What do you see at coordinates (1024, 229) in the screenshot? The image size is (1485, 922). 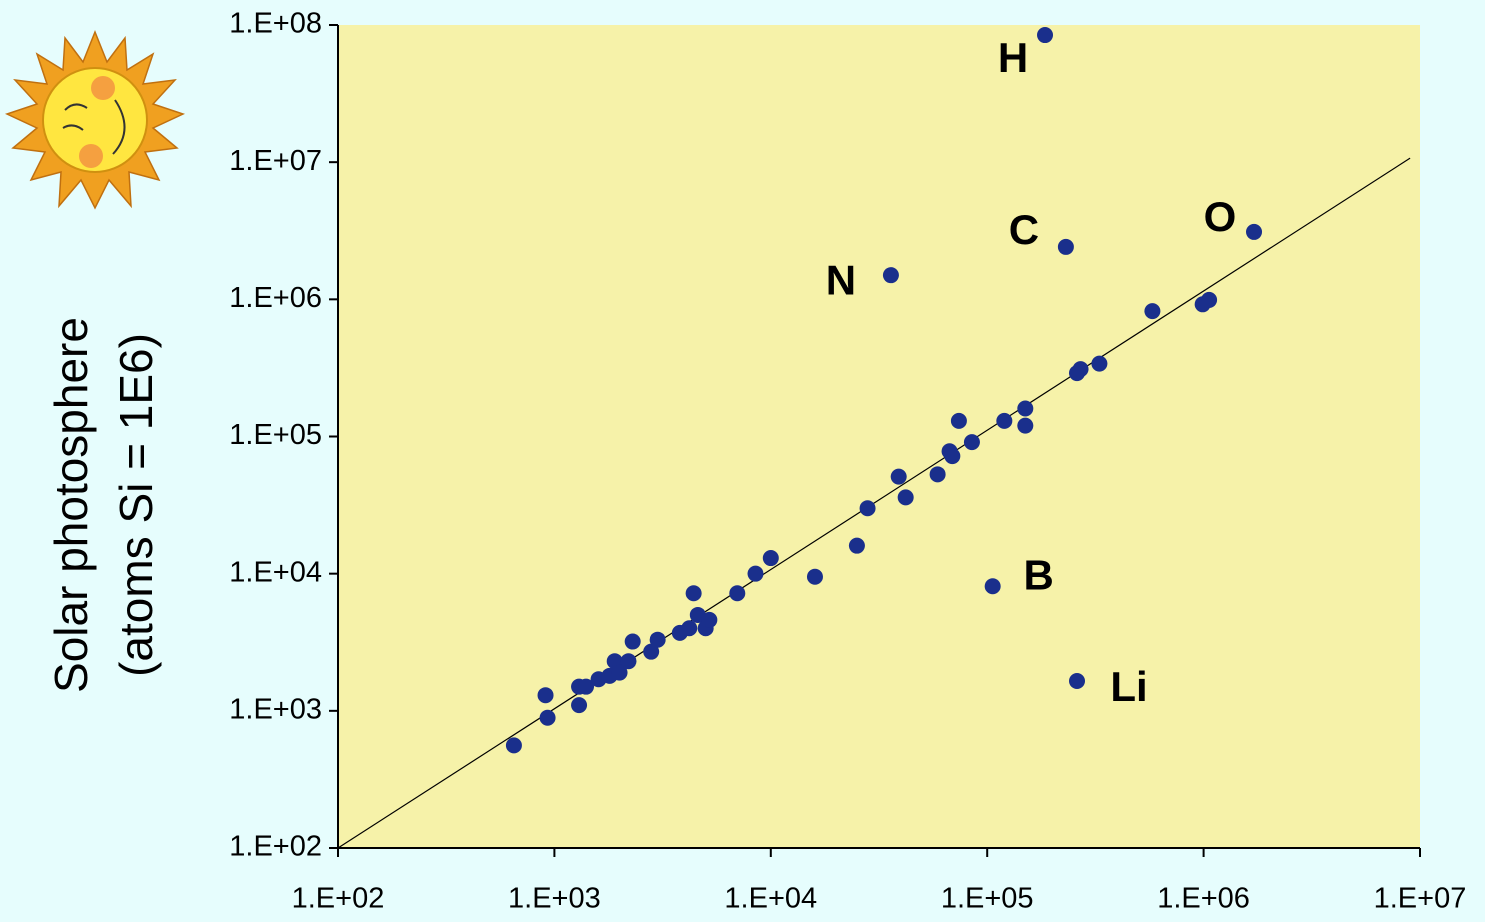 I see `point-label: C` at bounding box center [1024, 229].